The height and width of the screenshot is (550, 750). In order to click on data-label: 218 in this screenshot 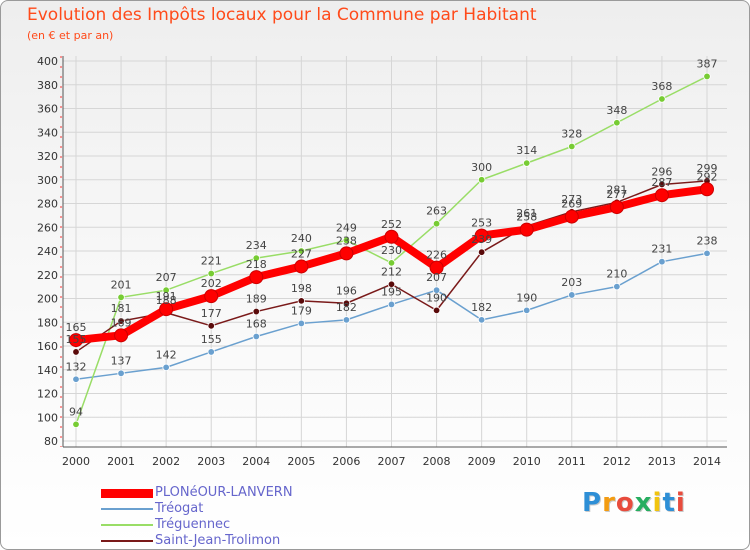, I will do `click(256, 264)`.